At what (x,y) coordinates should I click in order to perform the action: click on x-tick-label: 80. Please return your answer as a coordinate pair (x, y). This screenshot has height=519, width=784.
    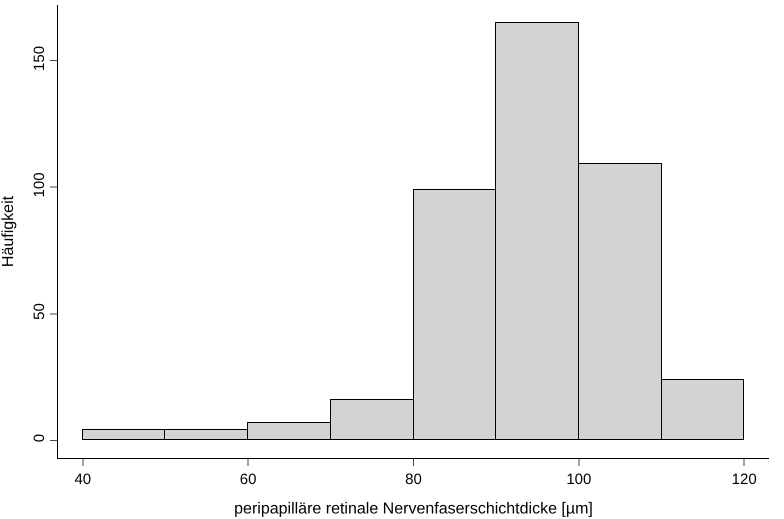
    Looking at the image, I should click on (413, 479).